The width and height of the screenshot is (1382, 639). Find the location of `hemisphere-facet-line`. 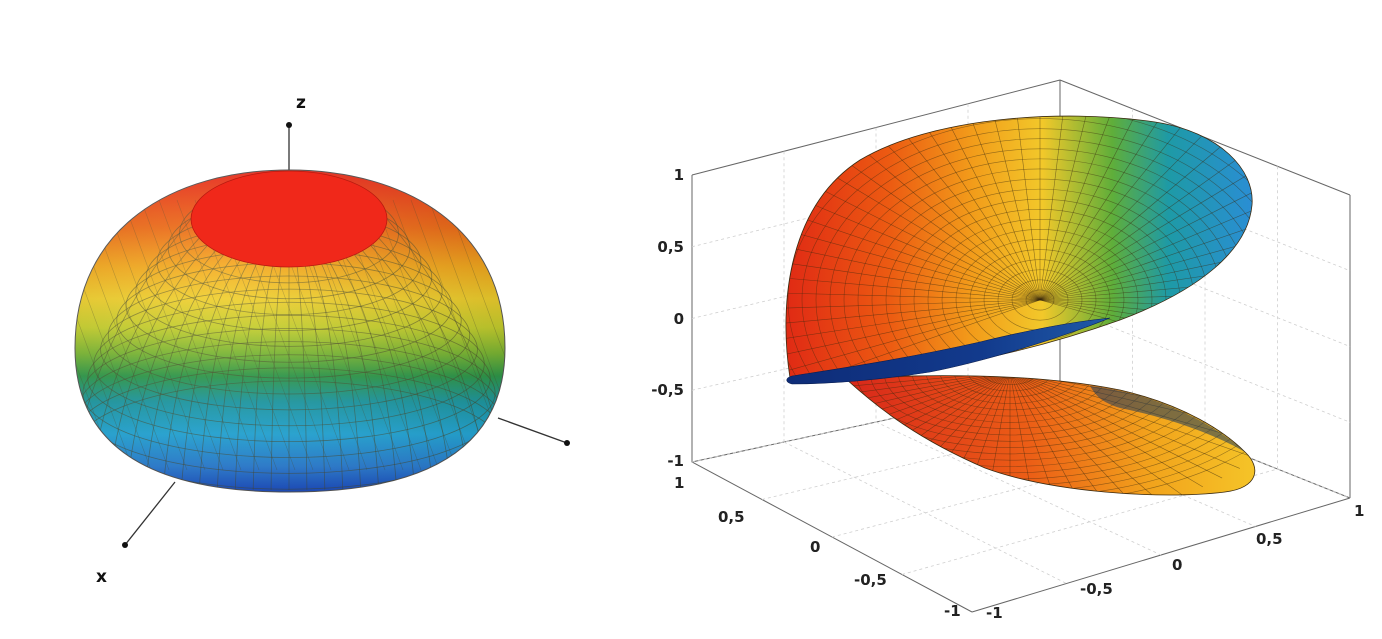

hemisphere-facet-line is located at coordinates (502, 335).